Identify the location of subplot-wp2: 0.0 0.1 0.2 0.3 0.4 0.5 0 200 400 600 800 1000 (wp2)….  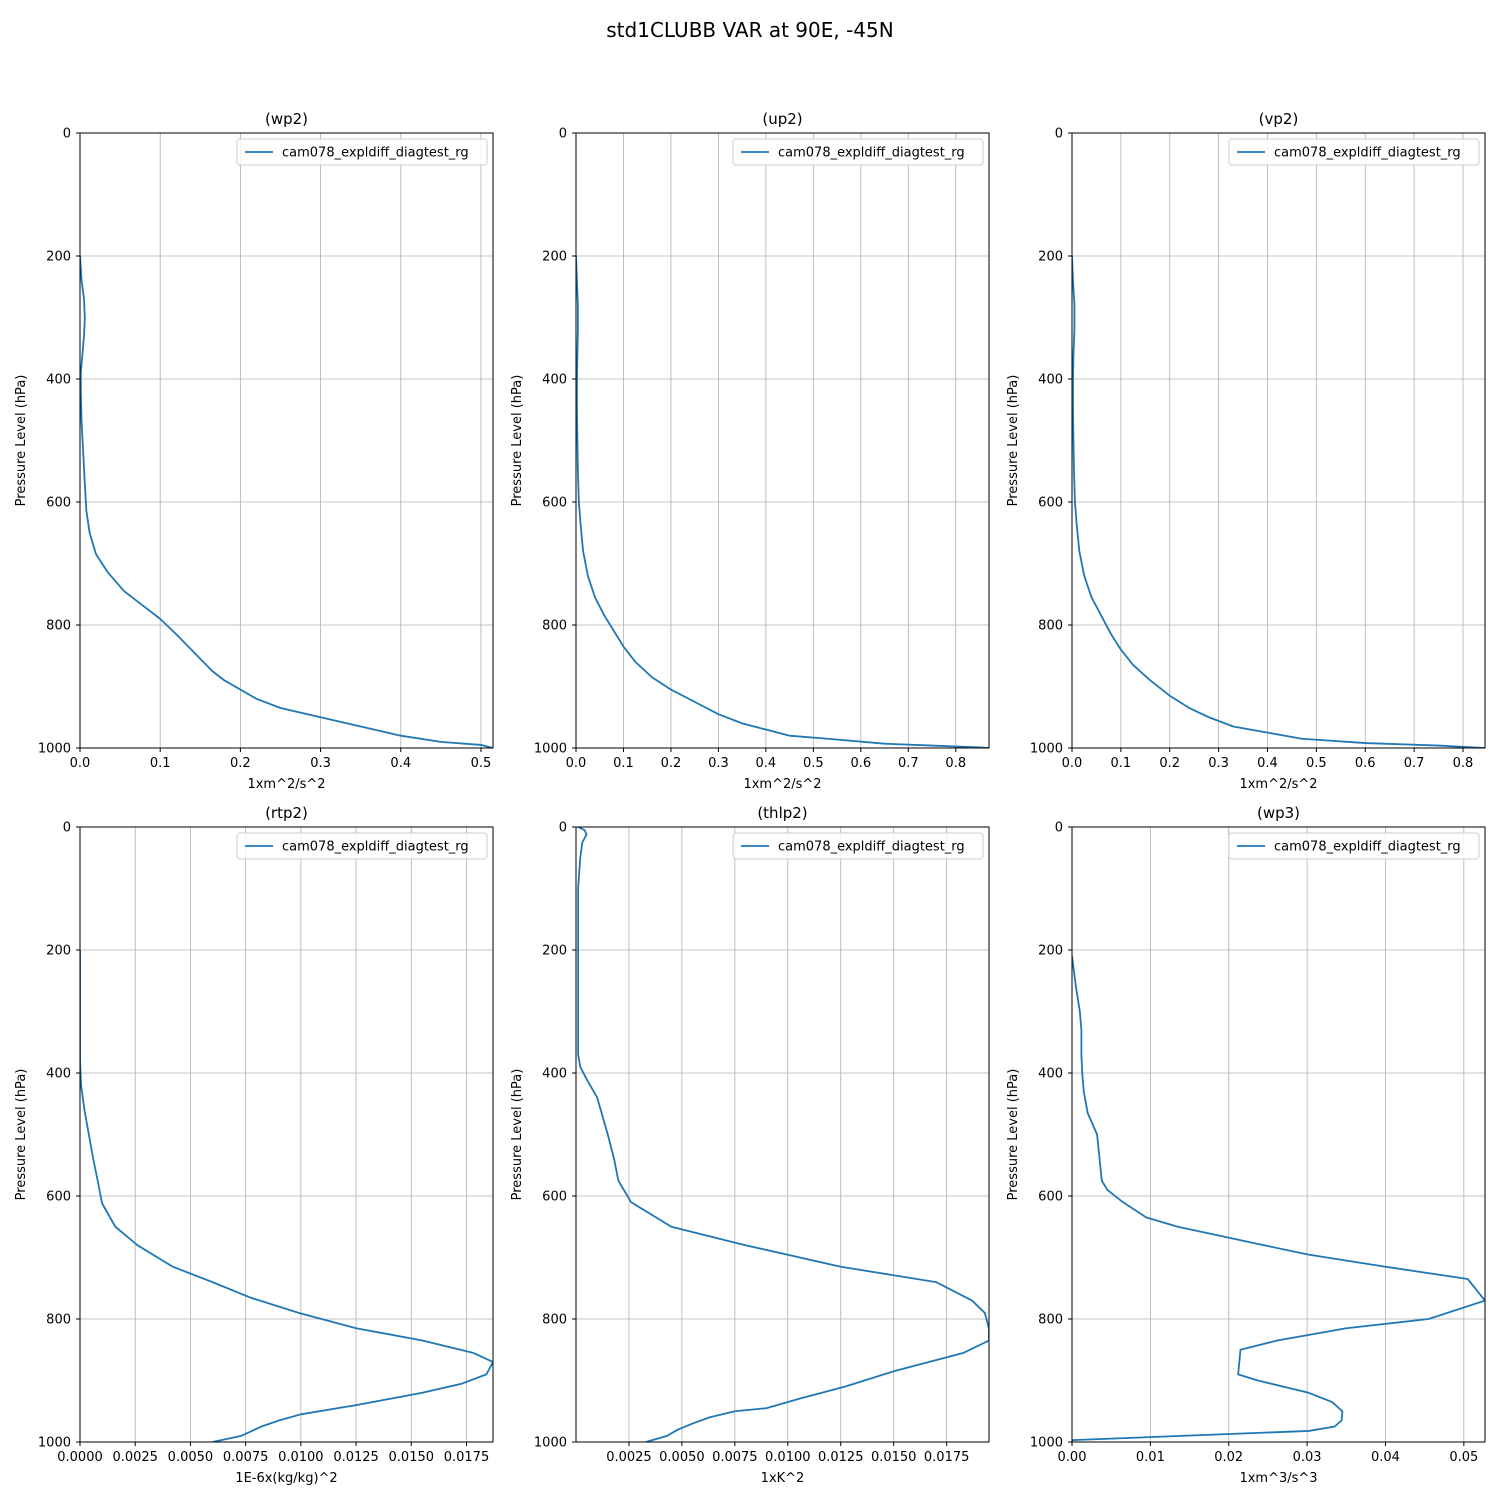
(254, 451).